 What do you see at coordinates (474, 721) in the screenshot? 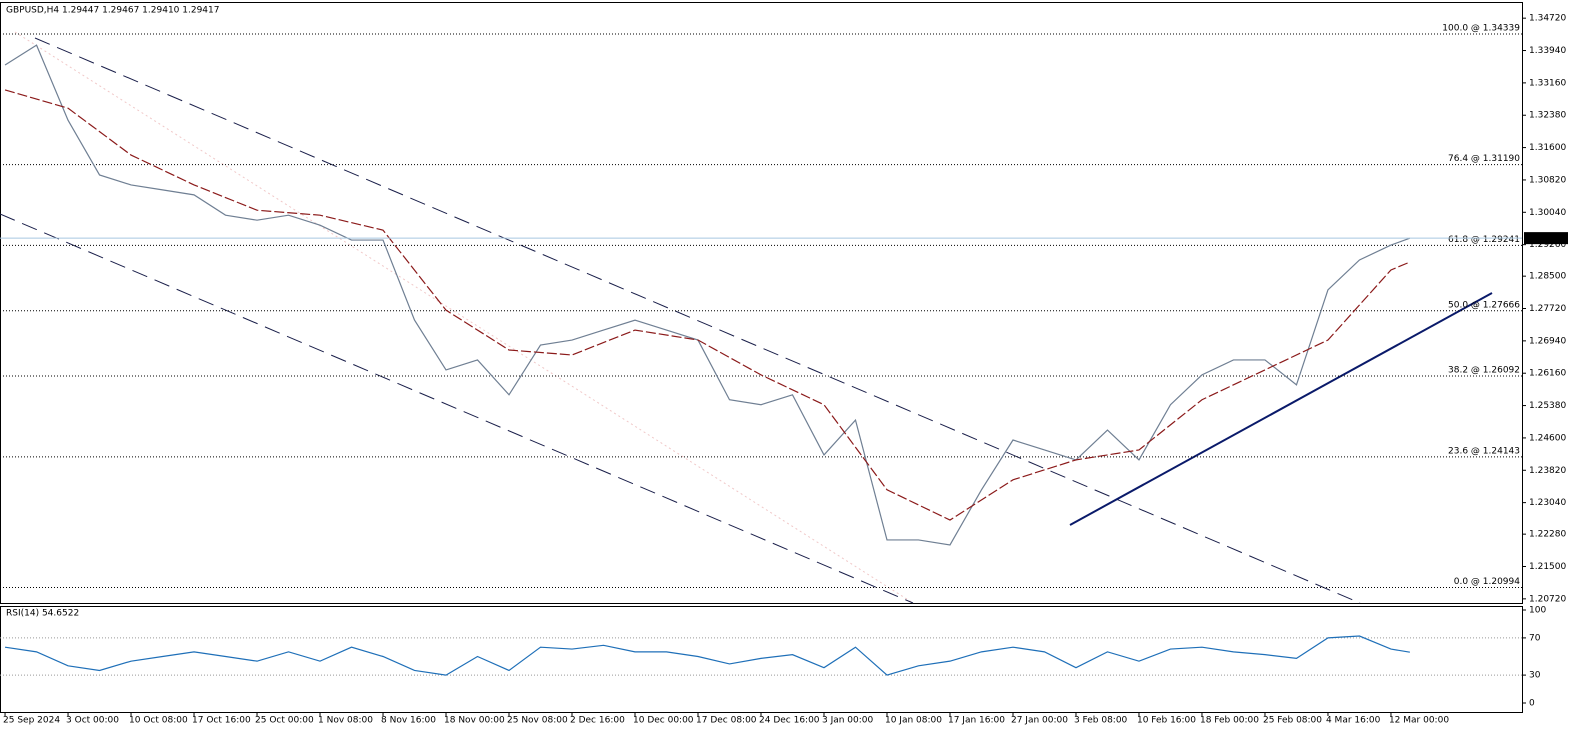
I see `x-tick-label: 18 Nov 00:00` at bounding box center [474, 721].